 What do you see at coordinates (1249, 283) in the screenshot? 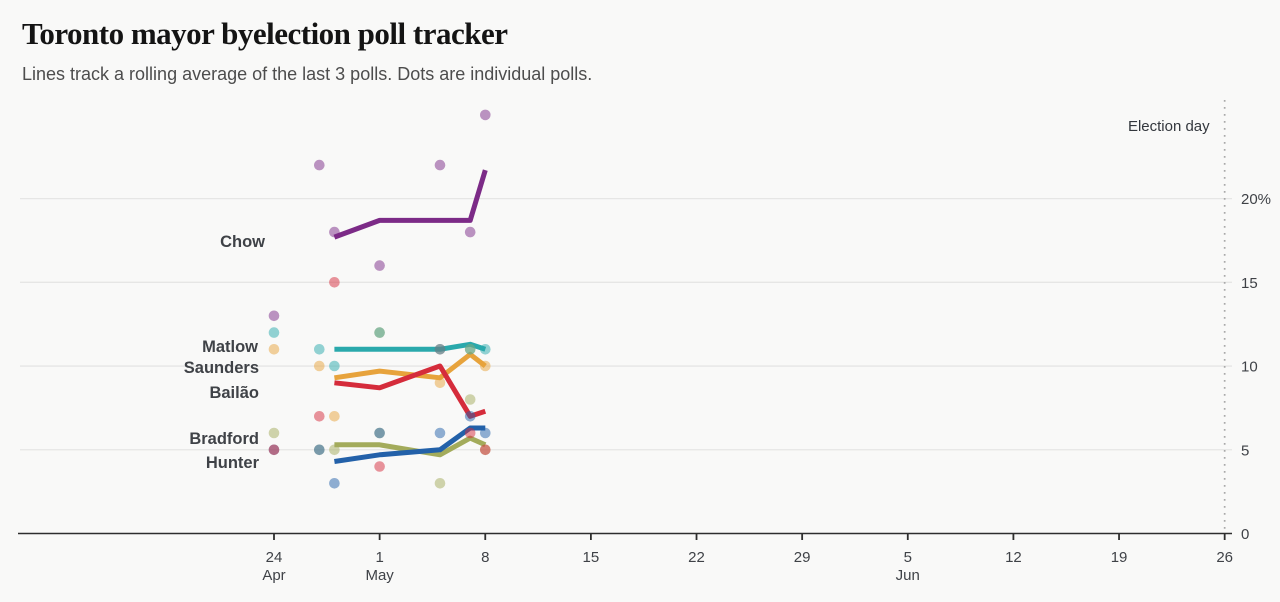
I see `y-axis-label-15: 15` at bounding box center [1249, 283].